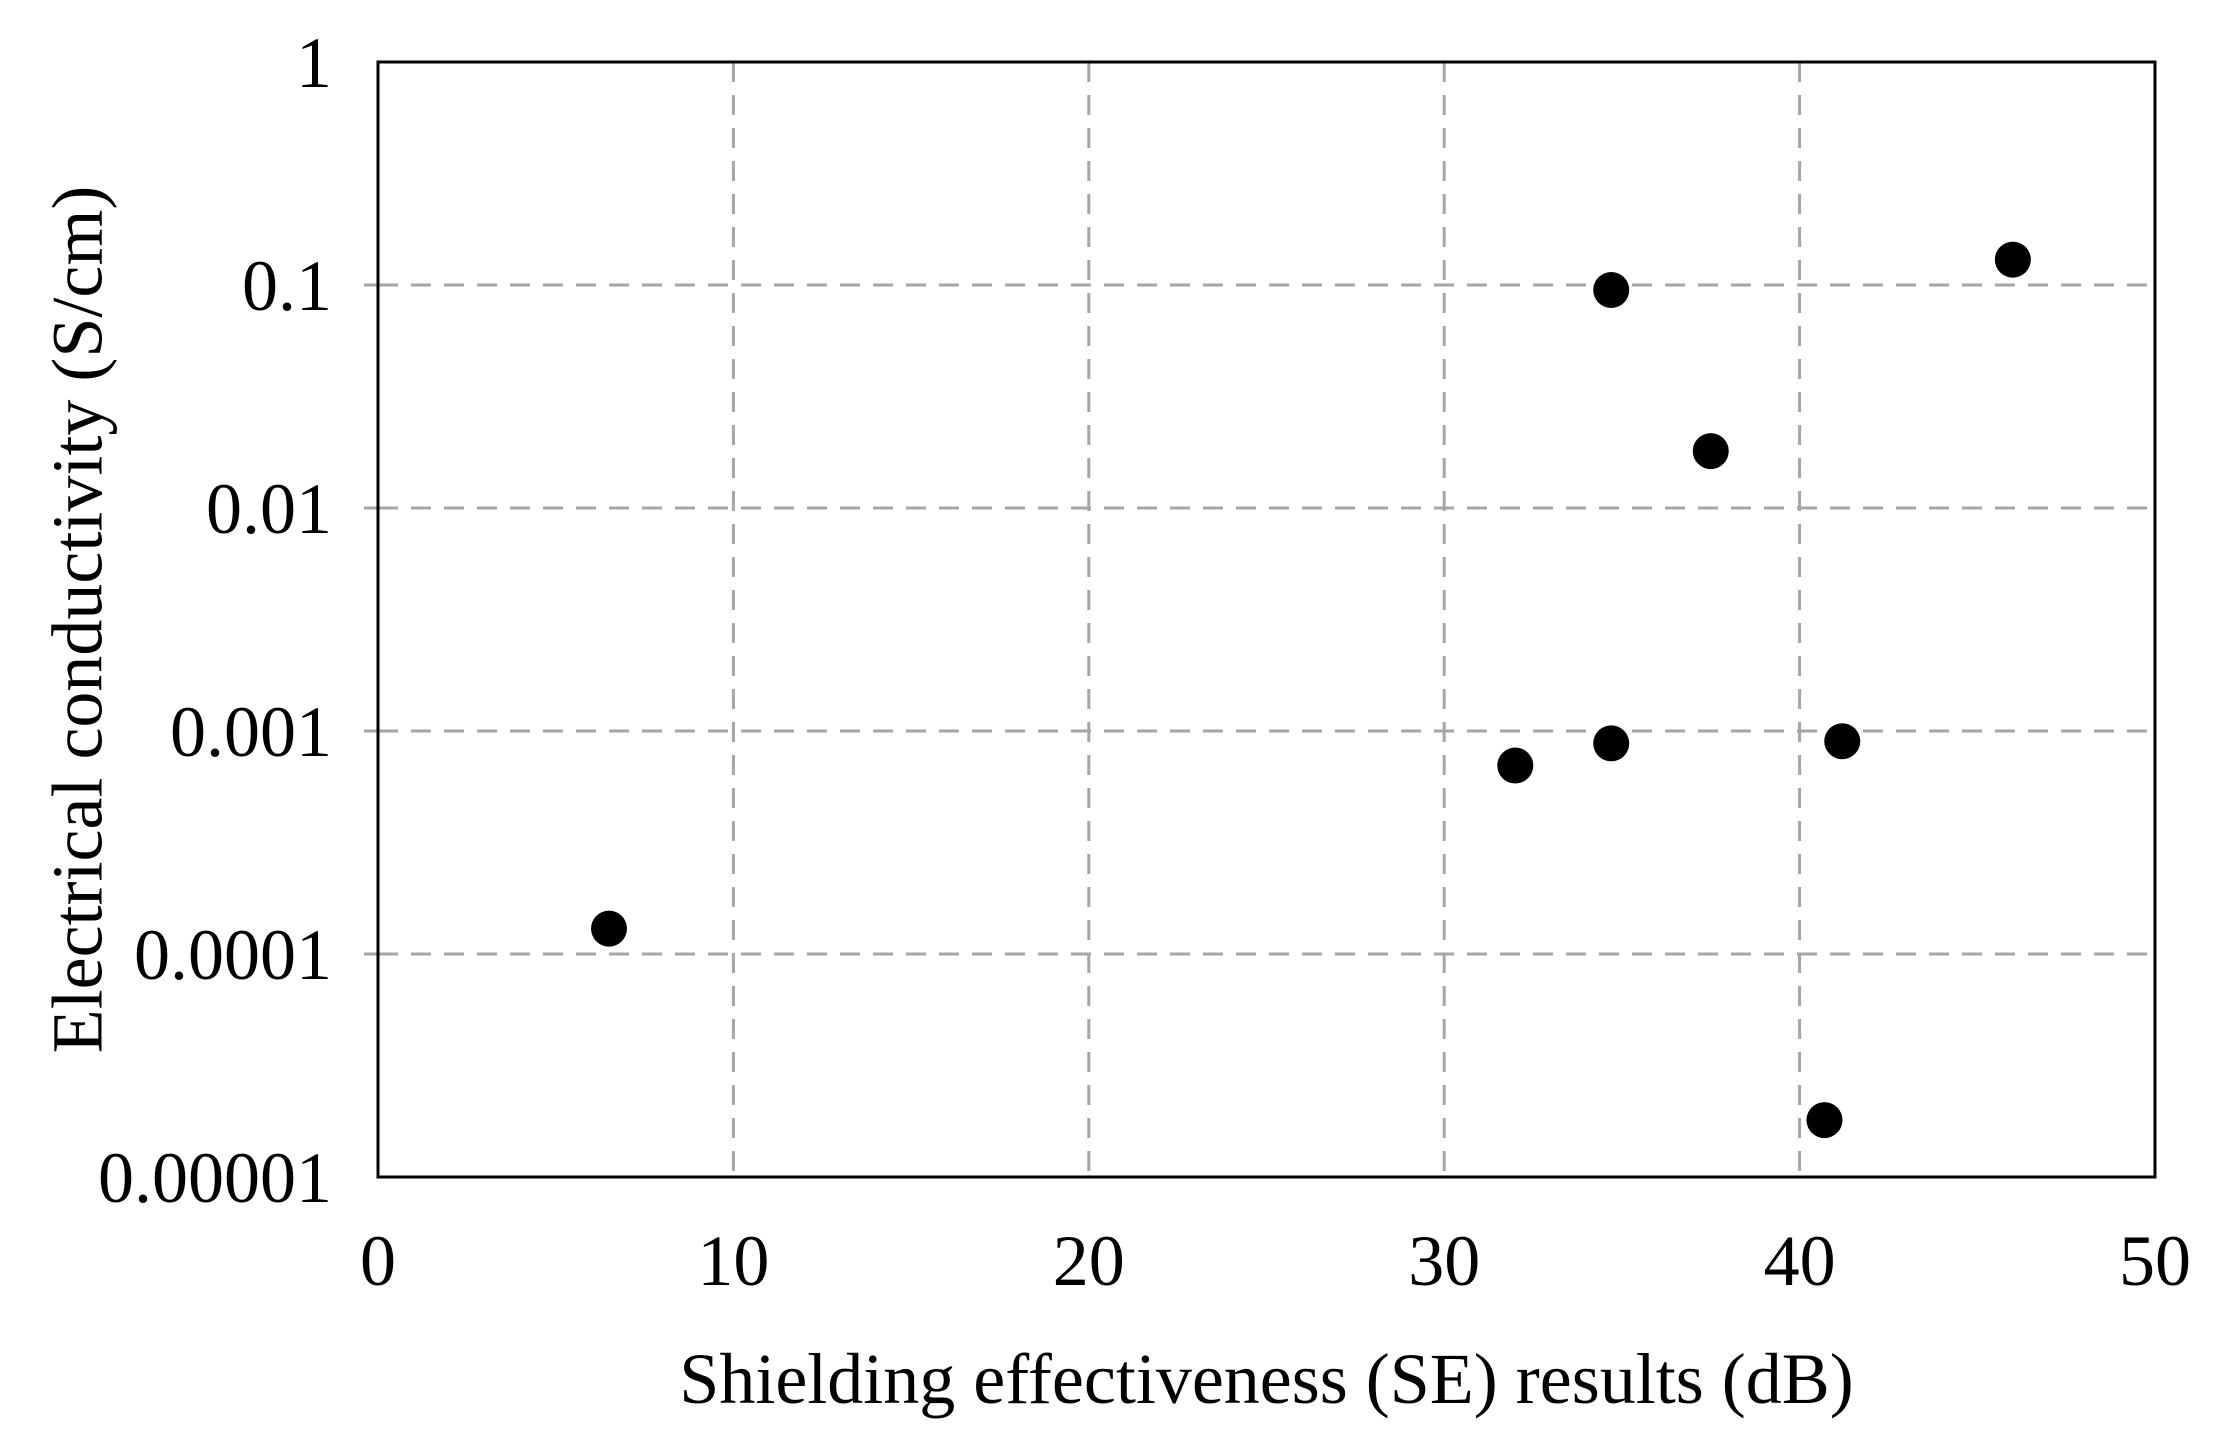 The image size is (2216, 1448). Describe the element at coordinates (378, 1261) in the screenshot. I see `x-tick-label-0: 0` at that location.